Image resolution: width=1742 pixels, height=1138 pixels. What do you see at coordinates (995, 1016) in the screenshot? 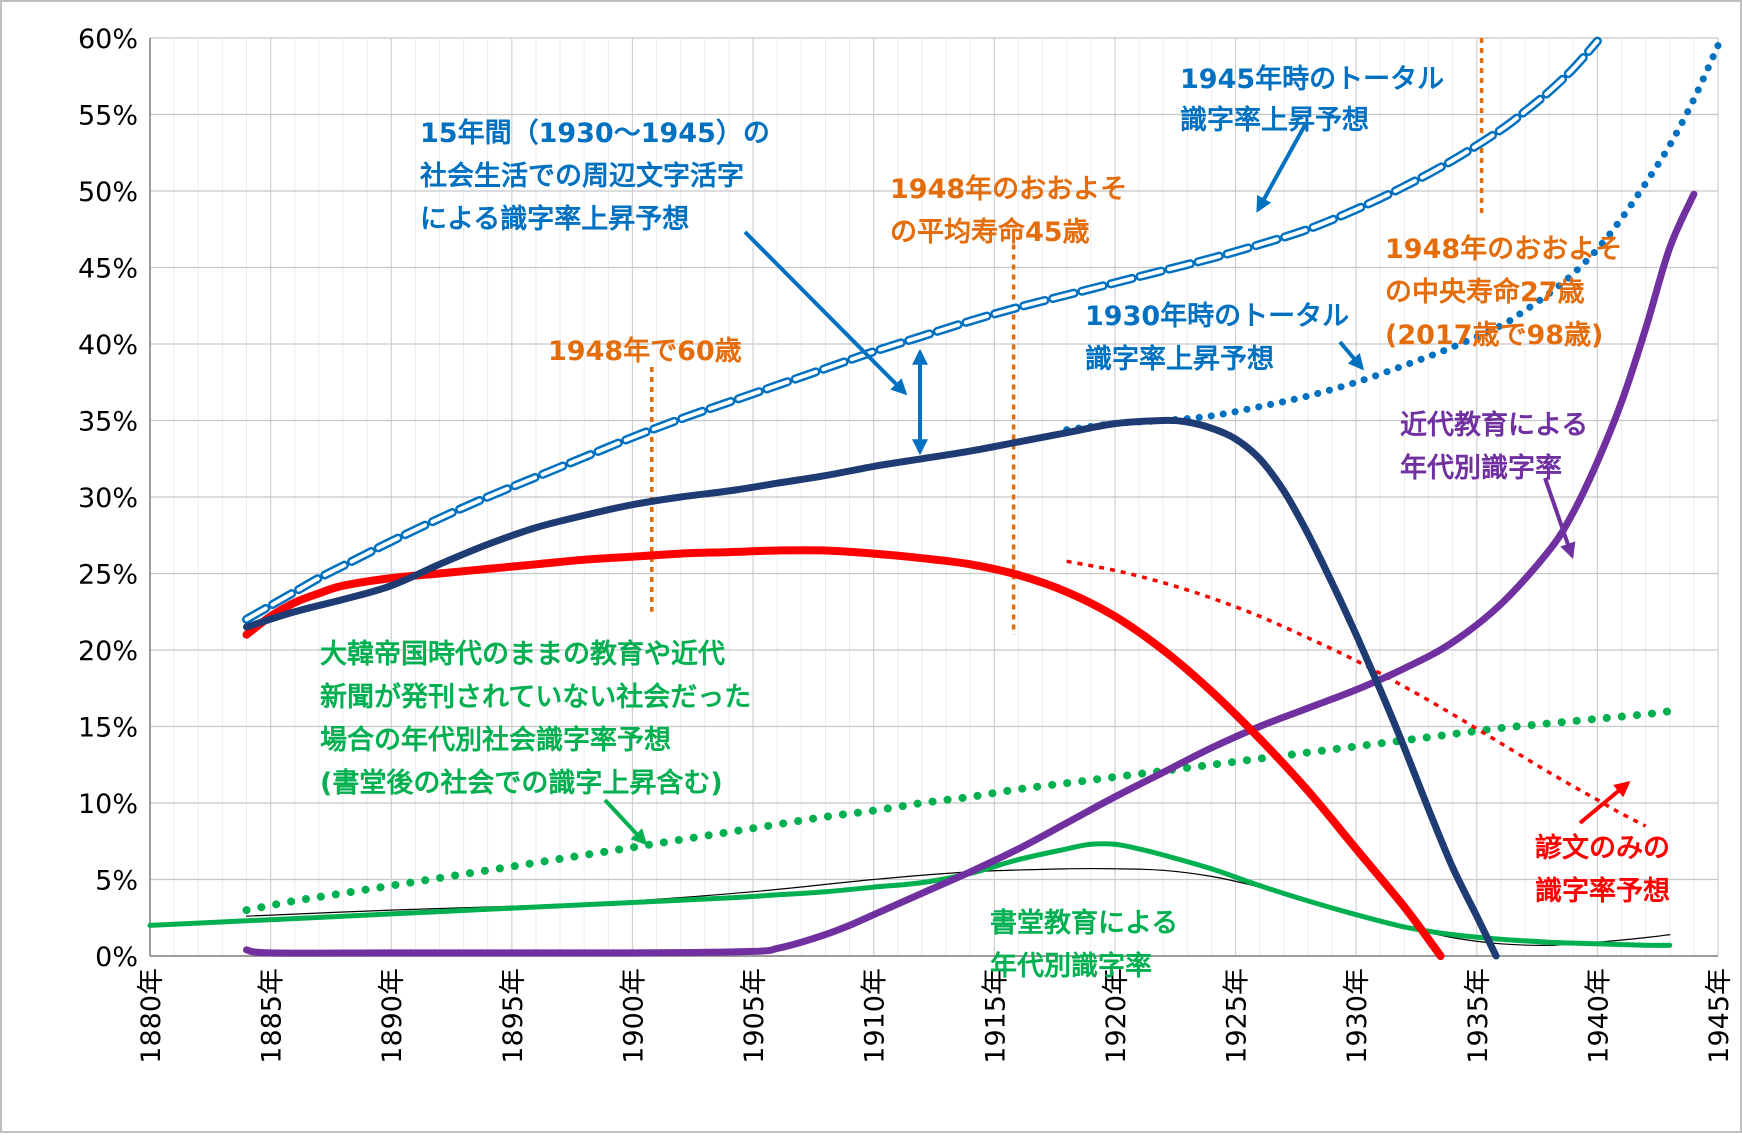
I see `x-tick-label: 1915年` at bounding box center [995, 1016].